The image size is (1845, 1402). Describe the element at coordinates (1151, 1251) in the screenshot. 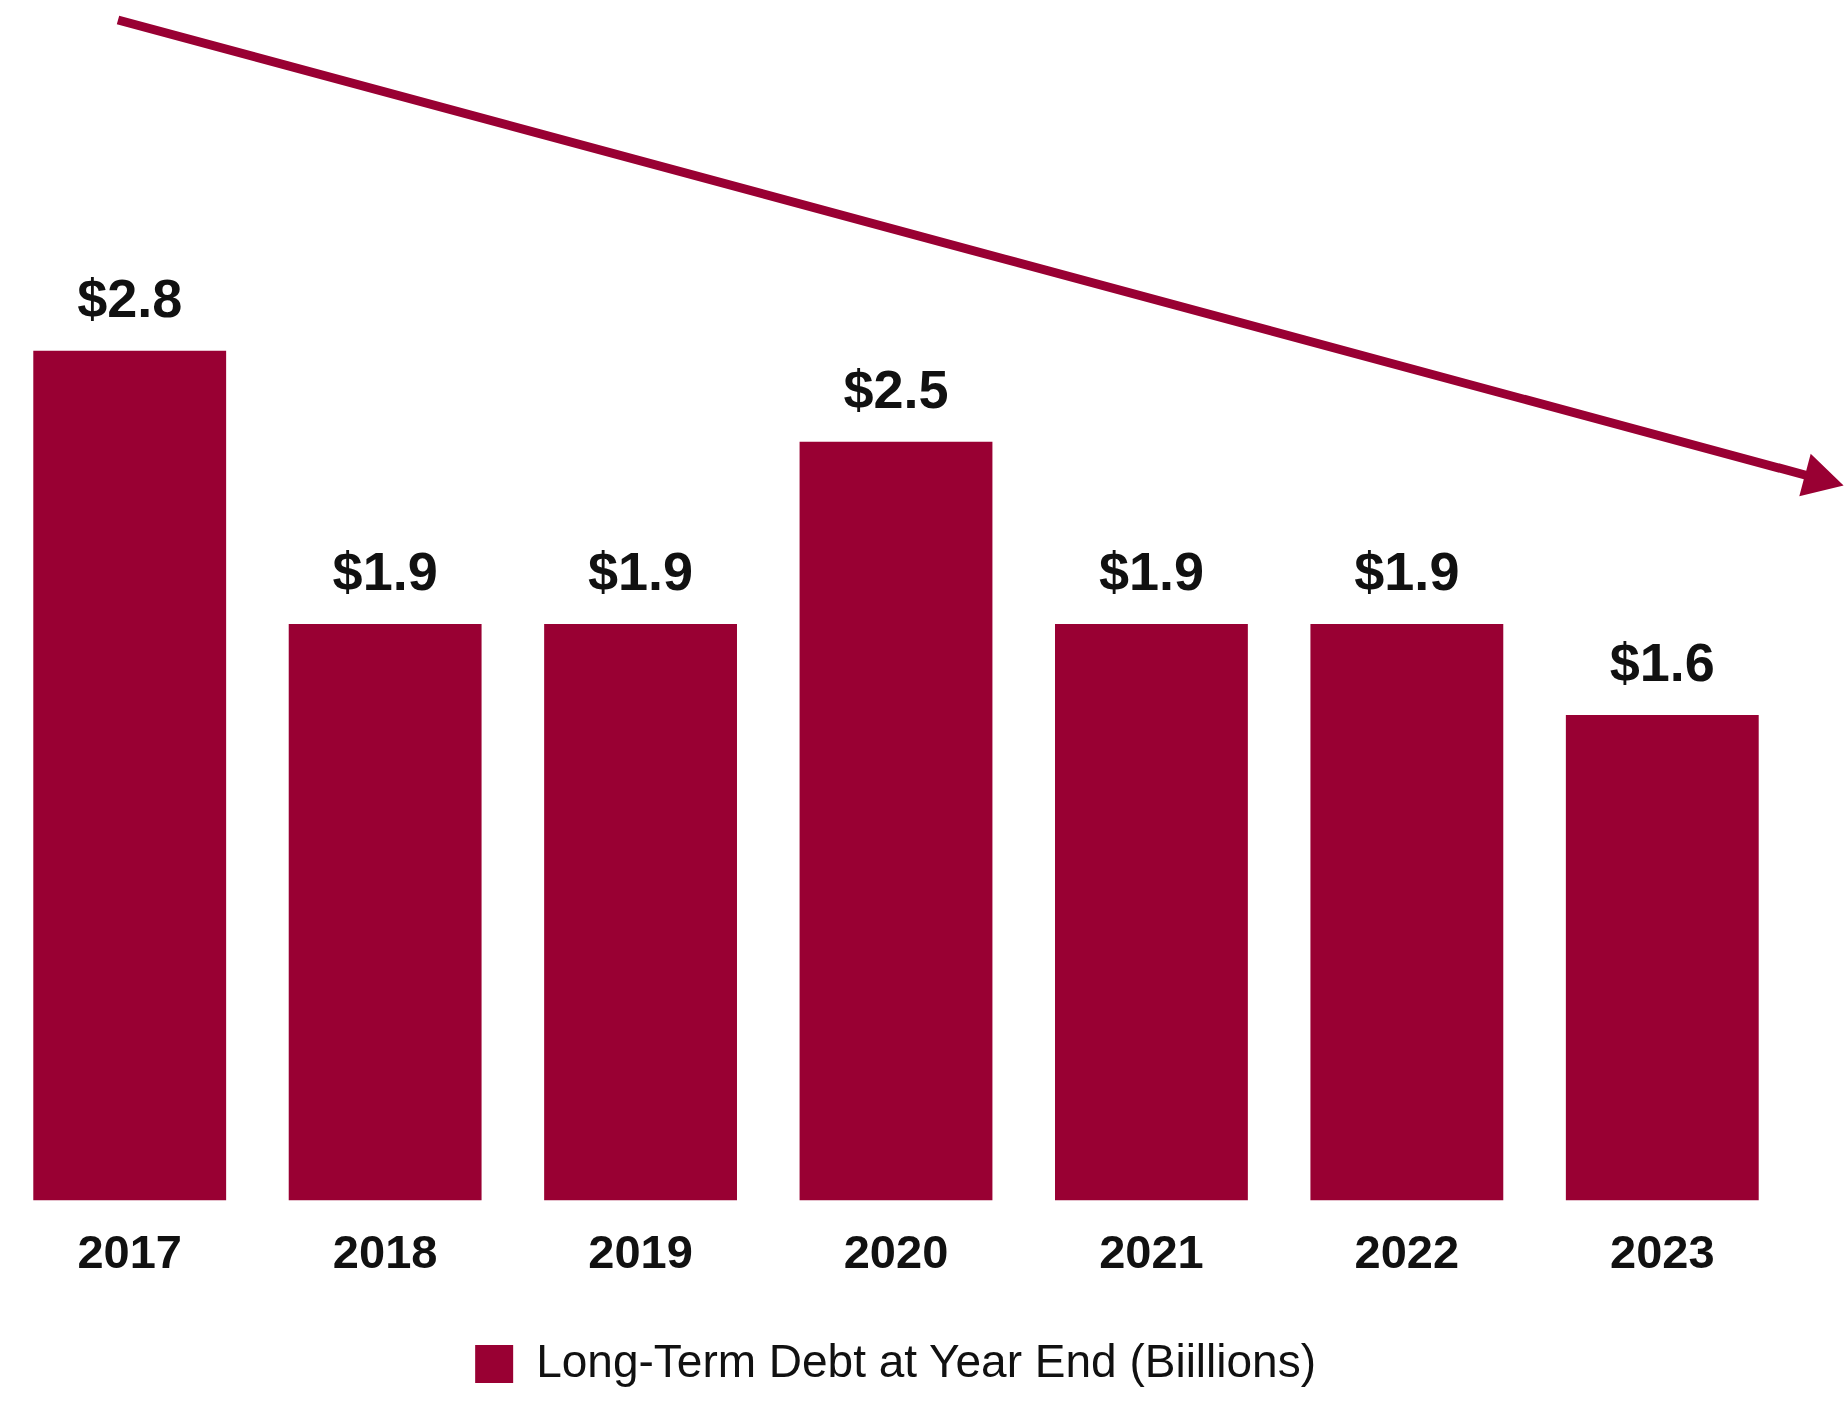

I see `x-tick-label: 2021` at that location.